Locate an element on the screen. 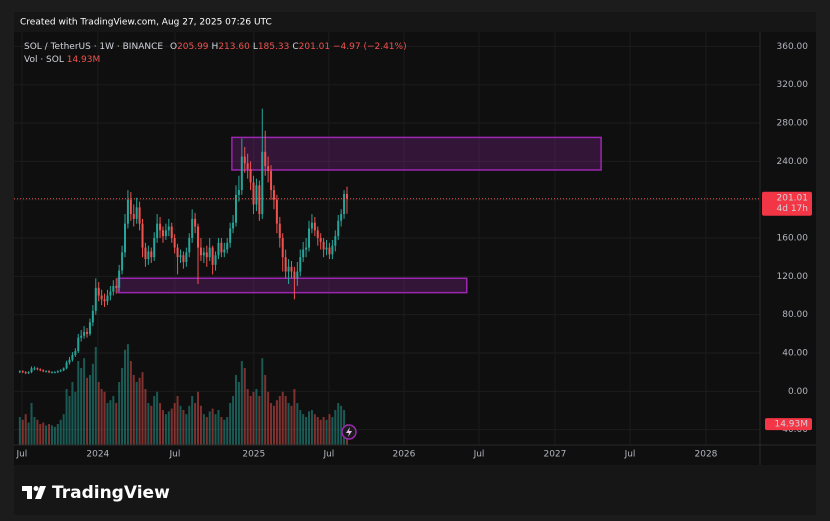 The width and height of the screenshot is (830, 521). ohlc-key: L is located at coordinates (255, 47).